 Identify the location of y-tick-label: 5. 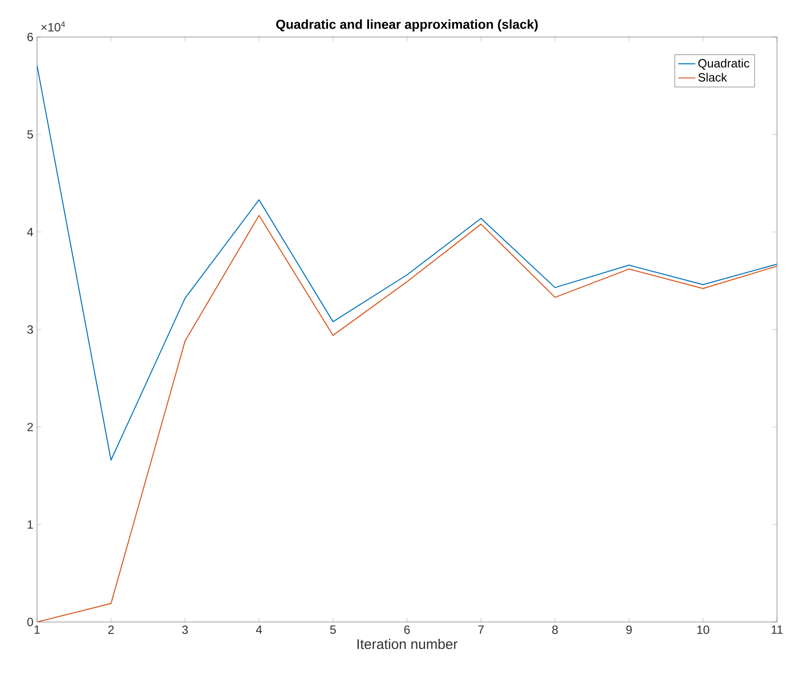
(30, 134).